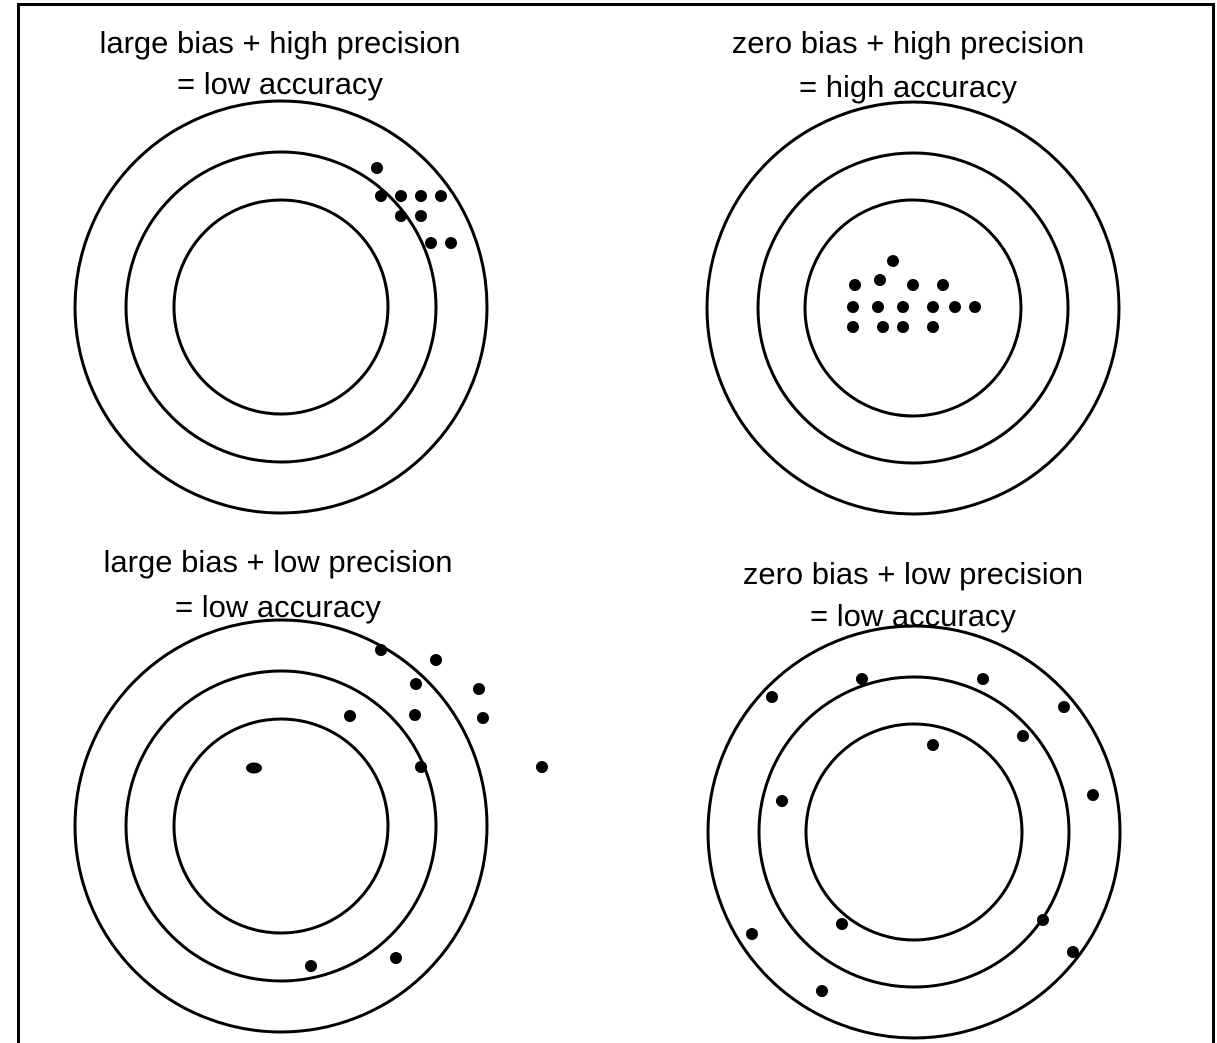 This screenshot has width=1217, height=1043. Describe the element at coordinates (913, 573) in the screenshot. I see `panel-caption-line1: zero bias + low precision` at that location.